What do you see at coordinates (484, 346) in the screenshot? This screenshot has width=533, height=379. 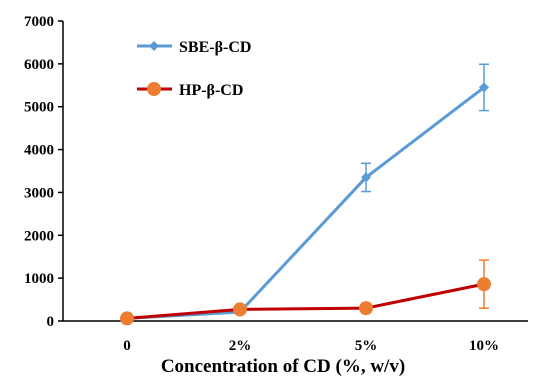 I see `x-tick-label: 10%` at bounding box center [484, 346].